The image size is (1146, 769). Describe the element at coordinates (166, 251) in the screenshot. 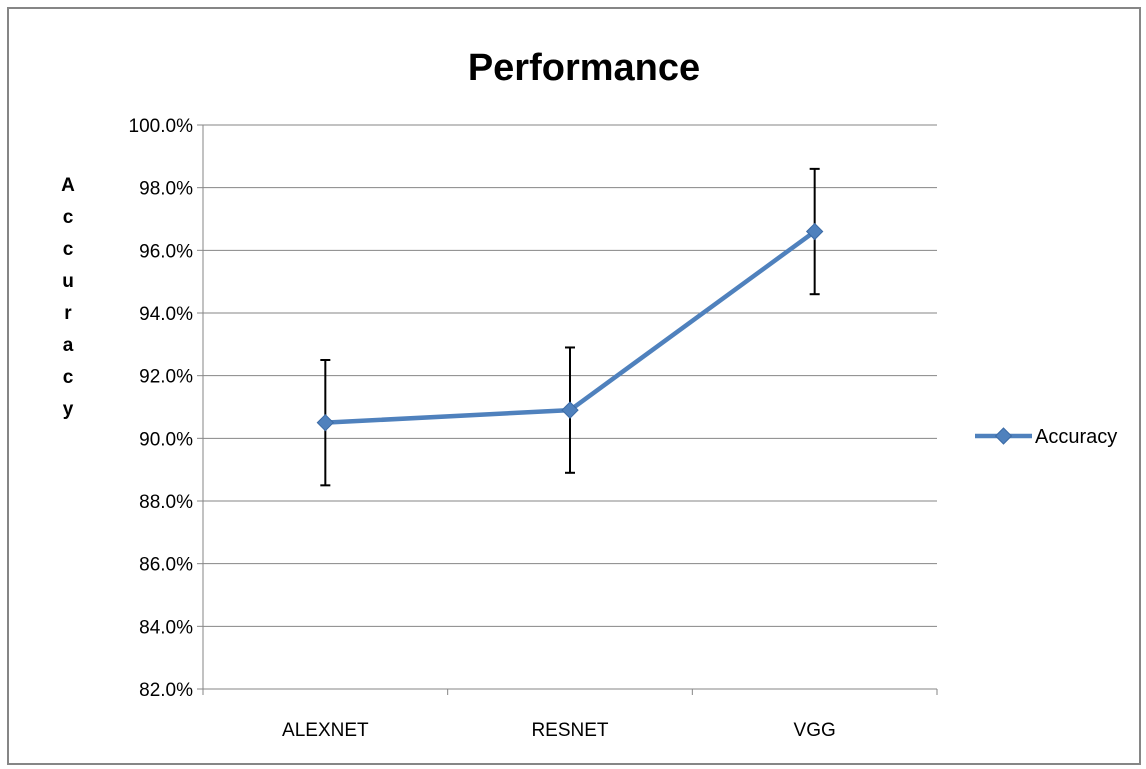

I see `y-tick-label: 96.0%` at that location.